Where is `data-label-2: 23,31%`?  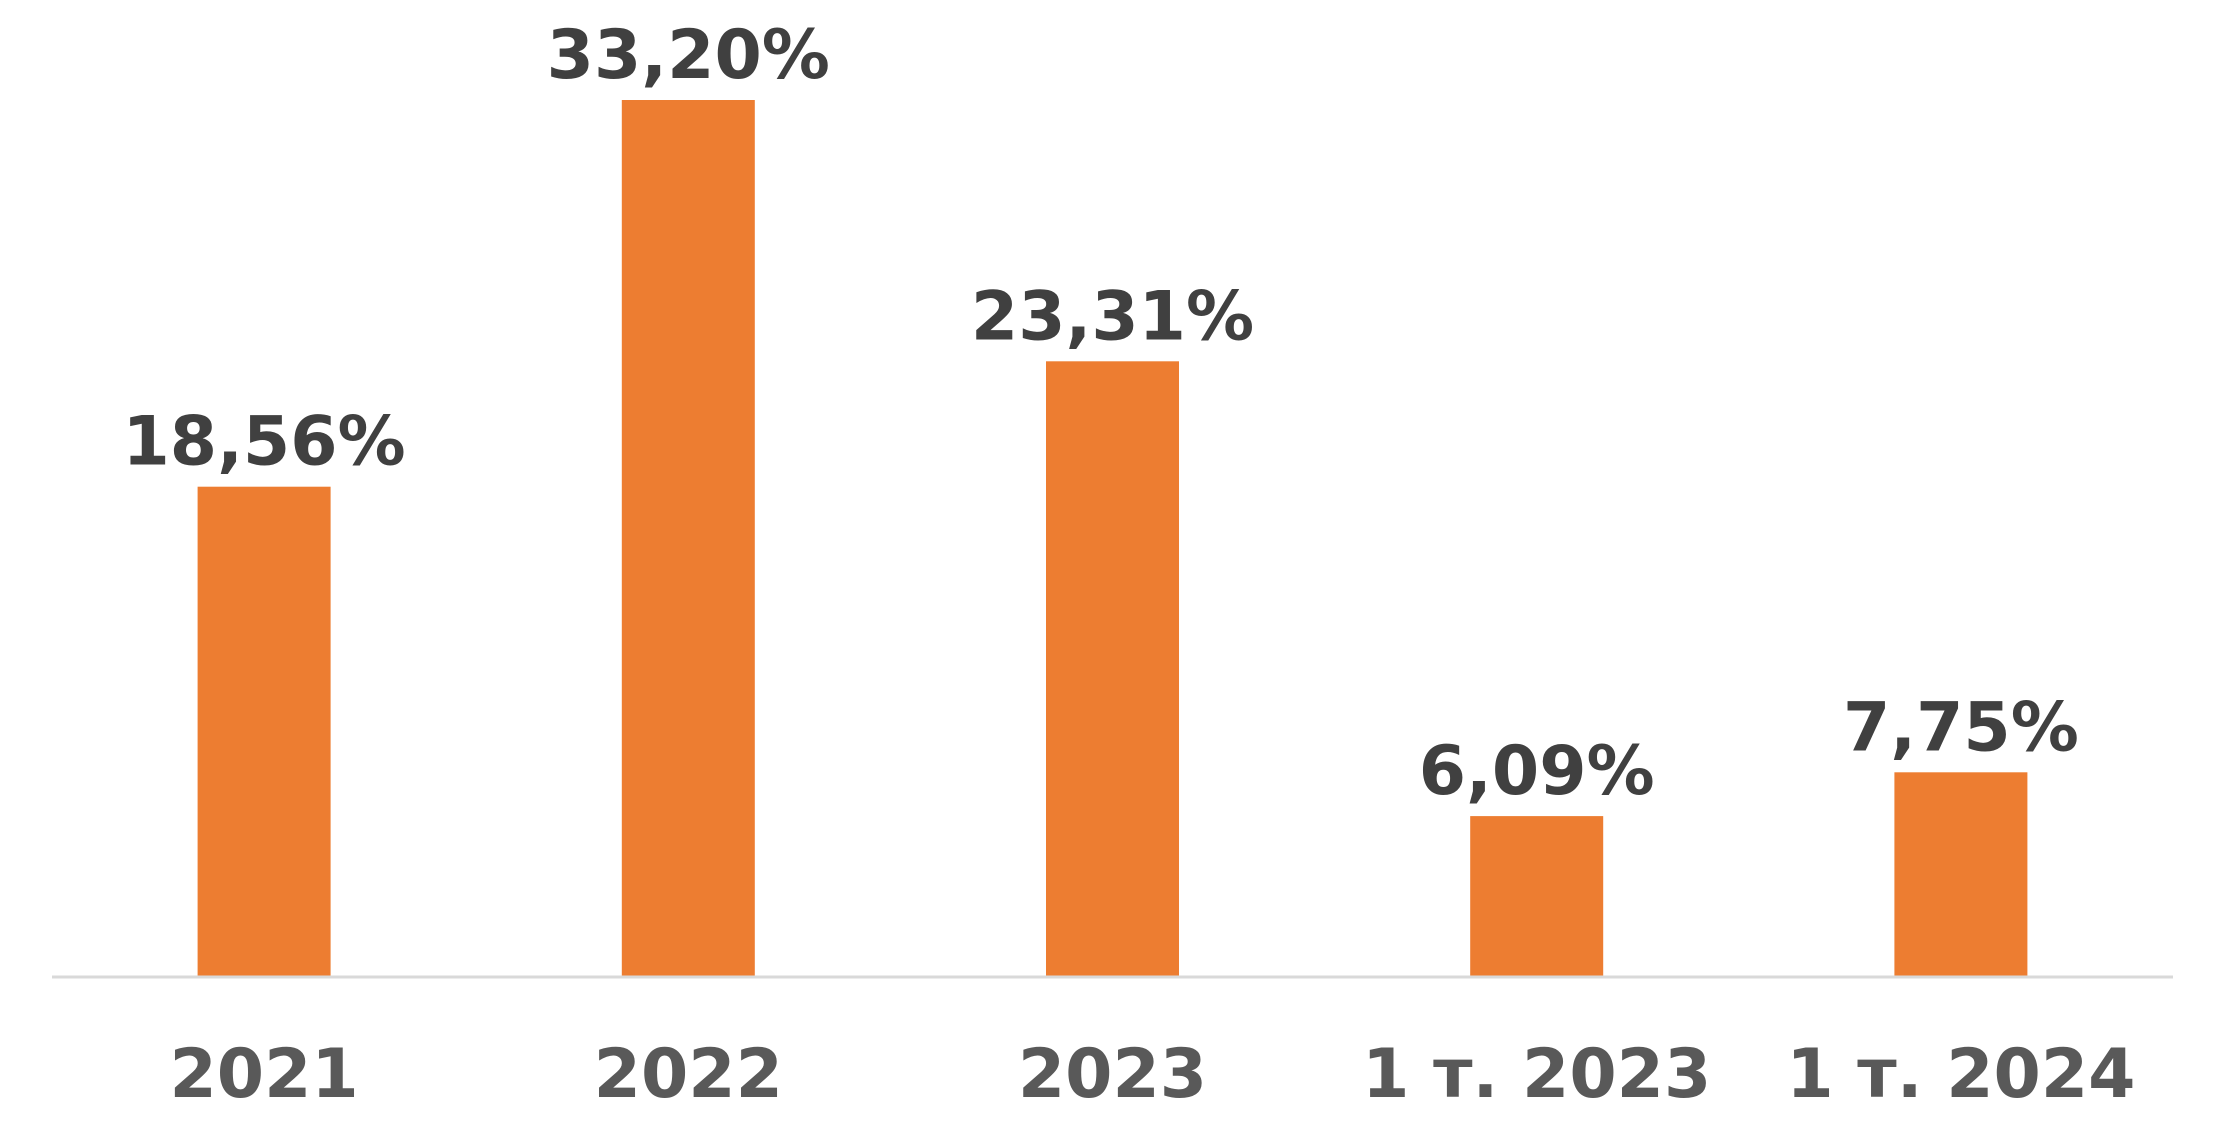
data-label-2: 23,31% is located at coordinates (1112, 316).